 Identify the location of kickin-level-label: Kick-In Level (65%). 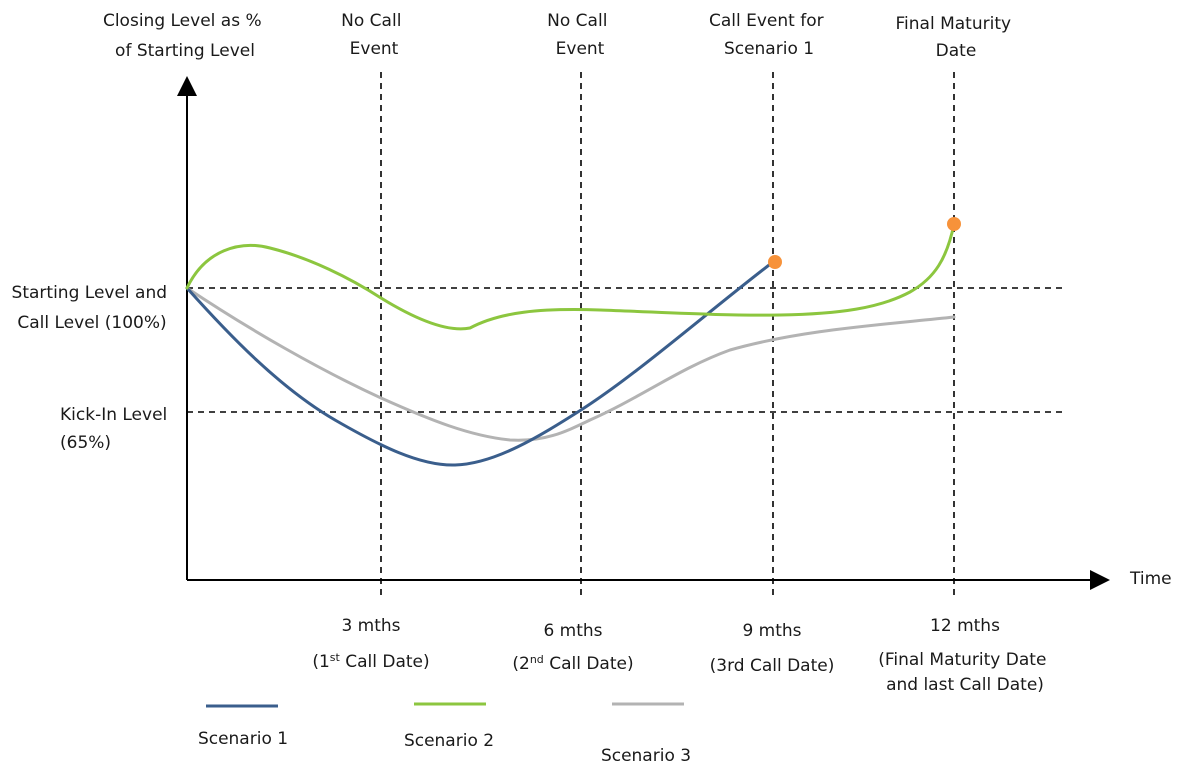
(116, 429).